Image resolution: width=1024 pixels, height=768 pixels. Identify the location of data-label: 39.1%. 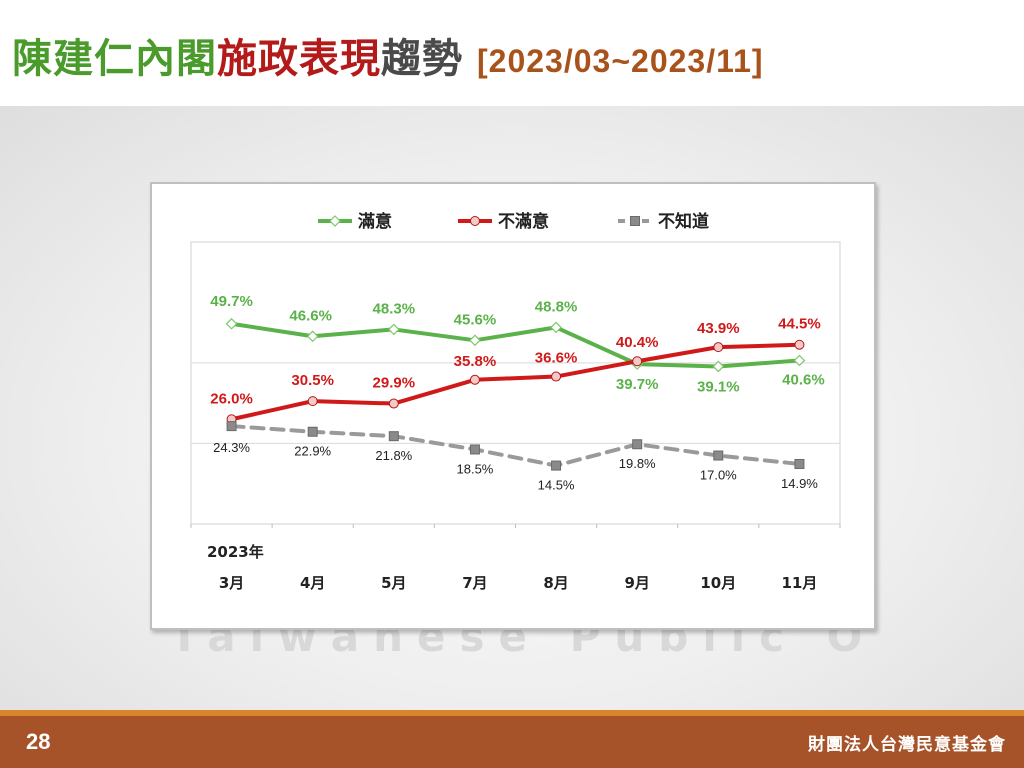
(718, 386).